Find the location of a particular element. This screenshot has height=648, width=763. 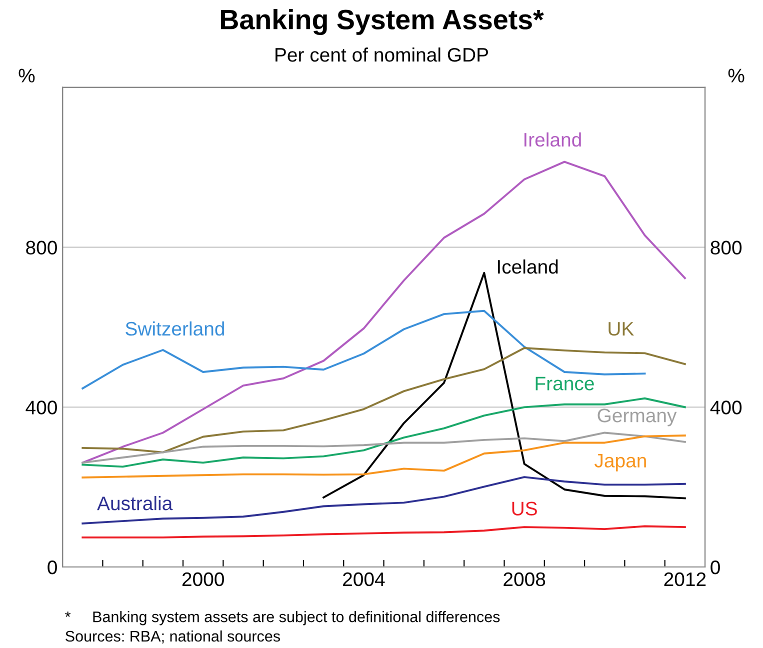

source-note: Sources: RBA; national sources is located at coordinates (173, 637).